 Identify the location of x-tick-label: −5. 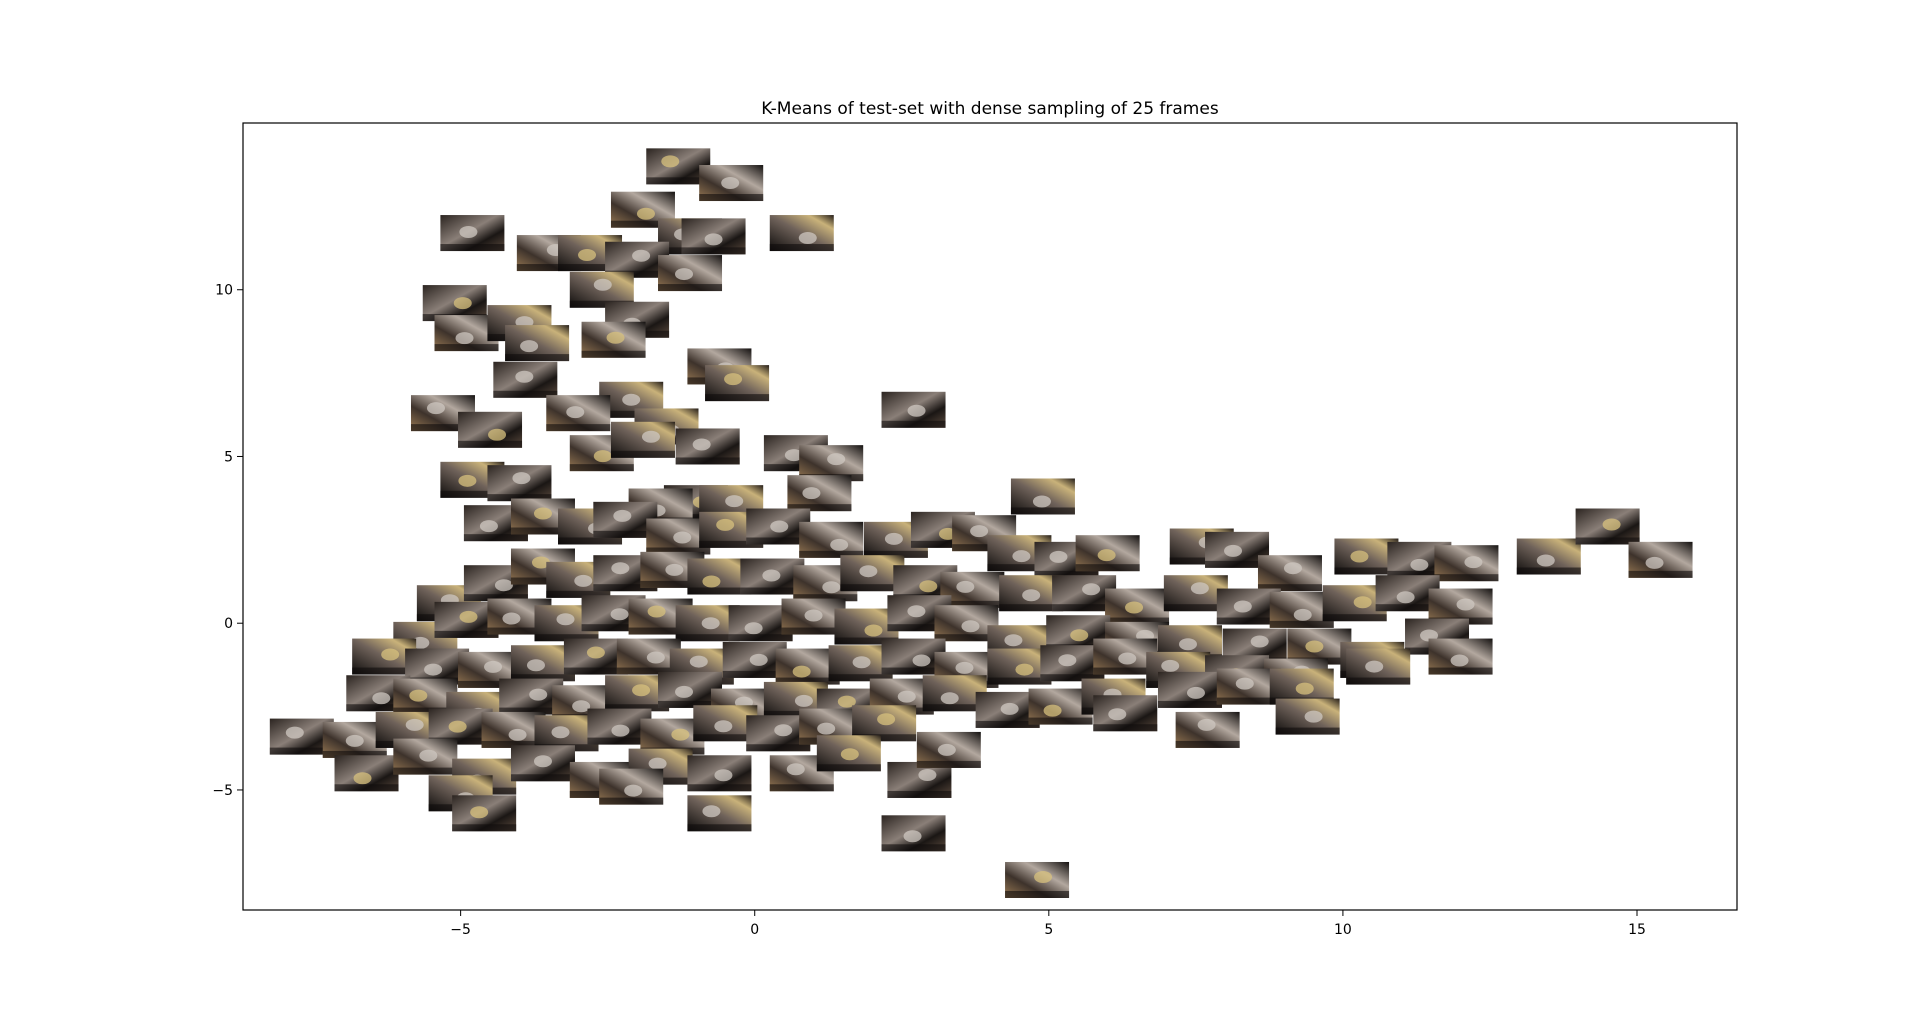
(460, 930).